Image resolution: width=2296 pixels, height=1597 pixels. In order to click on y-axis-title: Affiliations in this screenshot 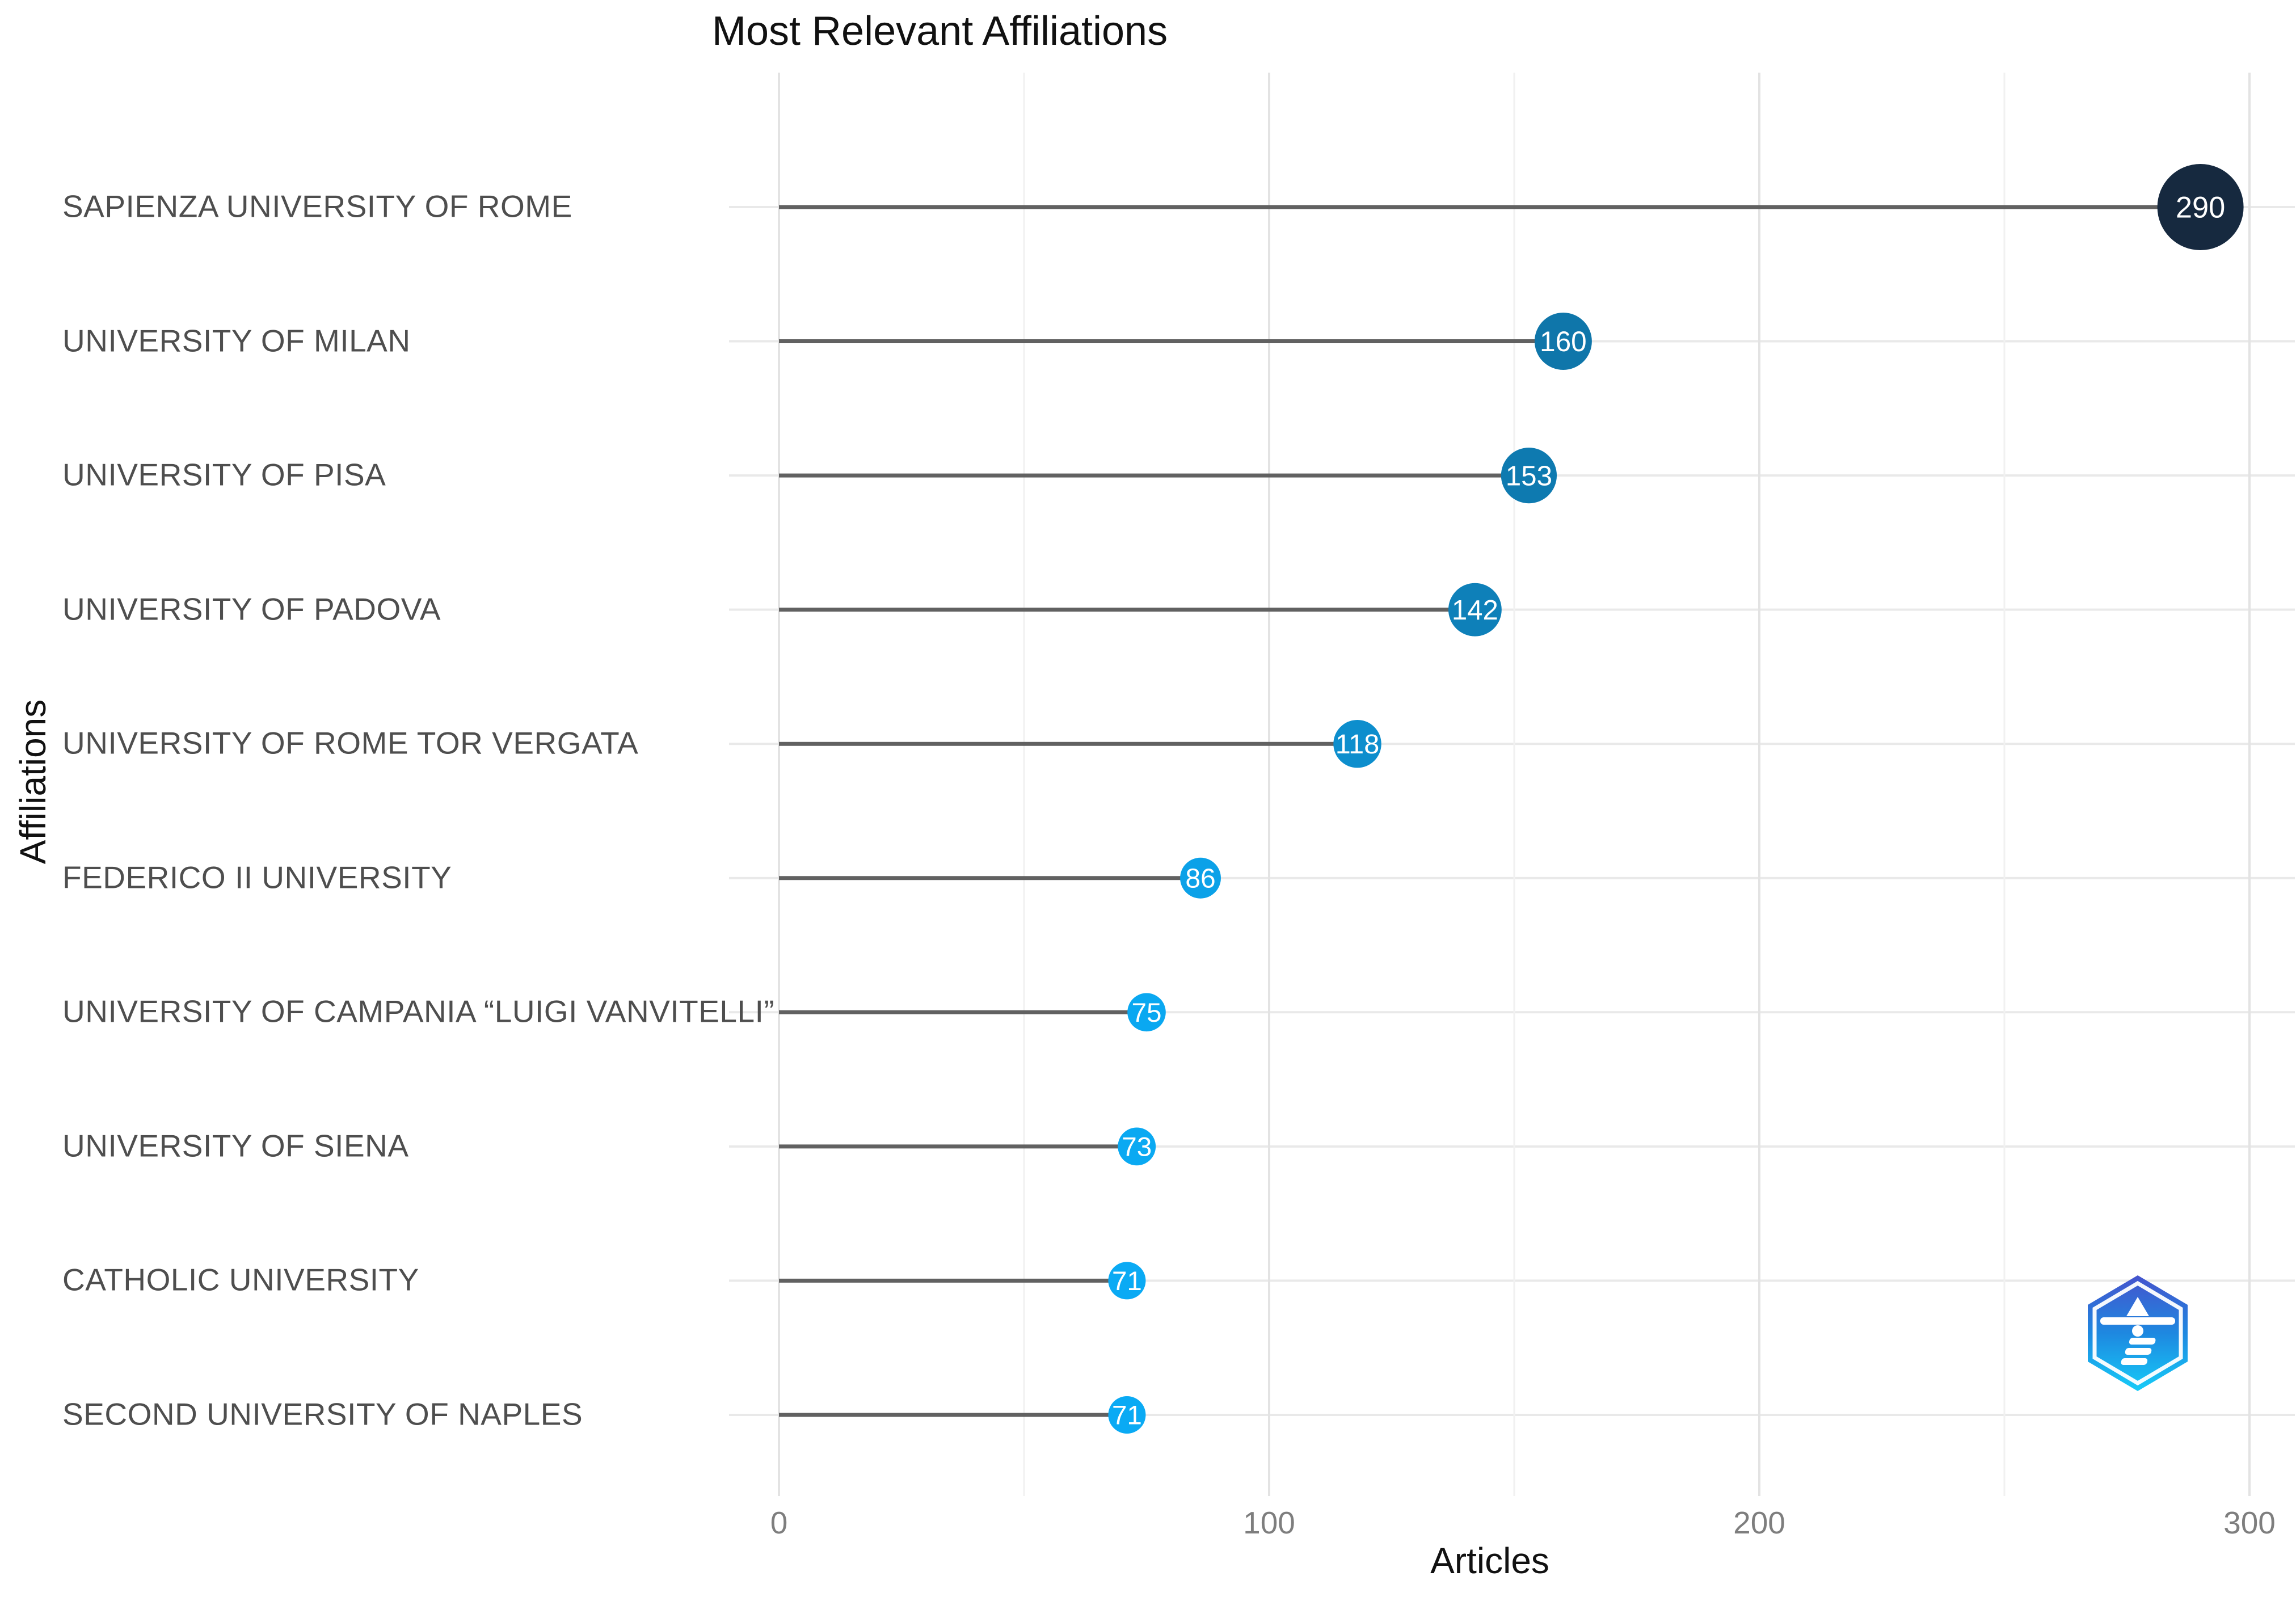, I will do `click(33, 782)`.